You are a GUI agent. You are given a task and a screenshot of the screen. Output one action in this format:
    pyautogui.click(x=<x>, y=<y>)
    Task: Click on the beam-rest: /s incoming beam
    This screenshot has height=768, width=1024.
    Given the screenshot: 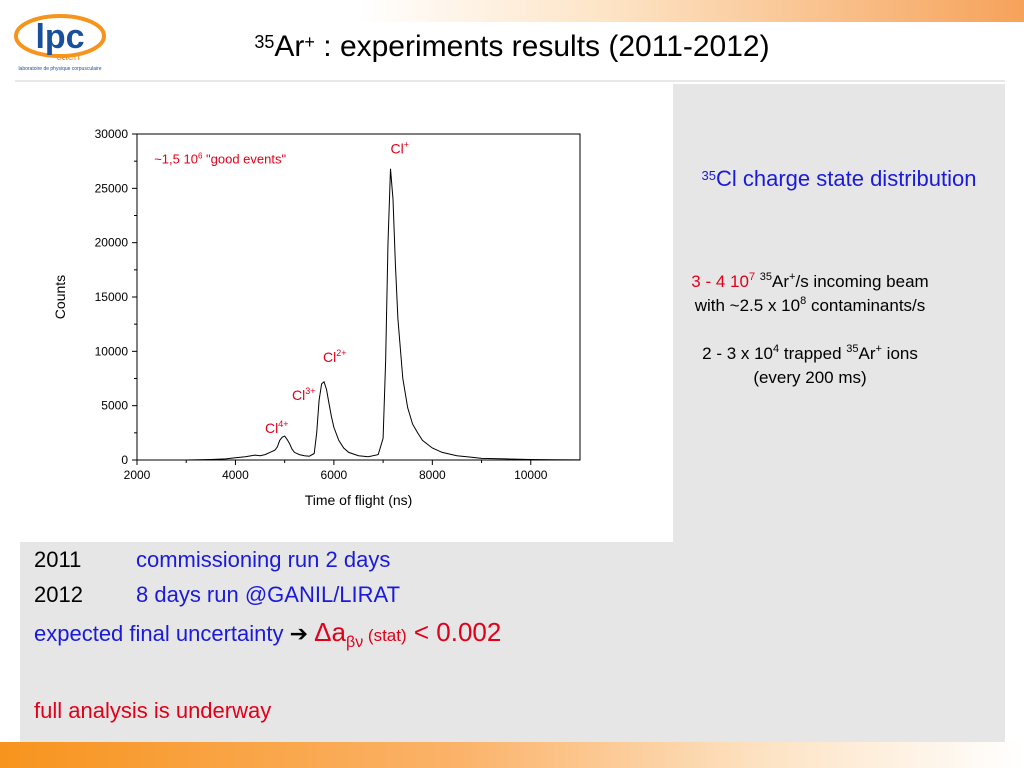 What is the action you would take?
    pyautogui.click(x=862, y=281)
    